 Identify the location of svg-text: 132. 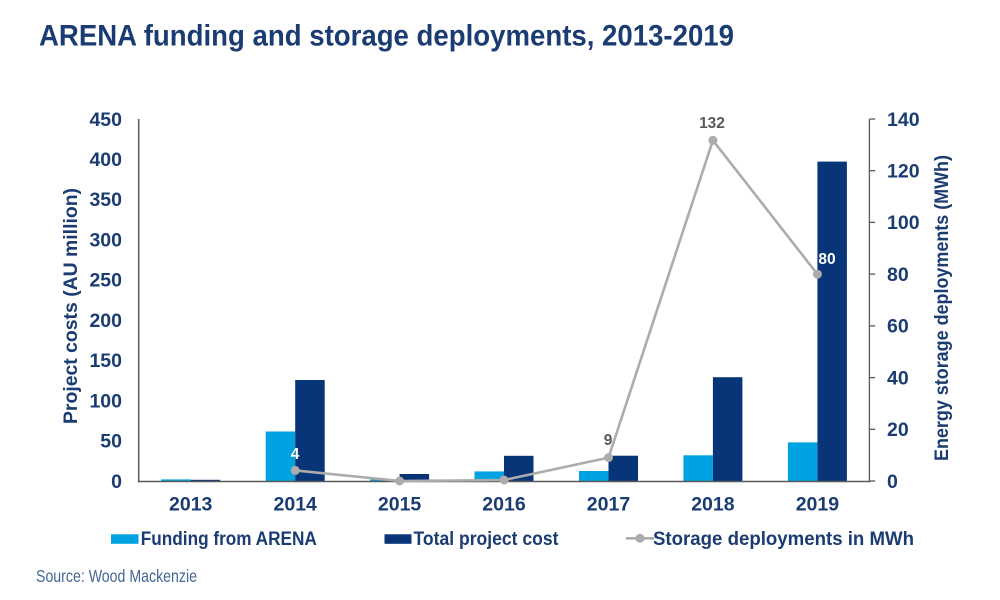
(712, 123).